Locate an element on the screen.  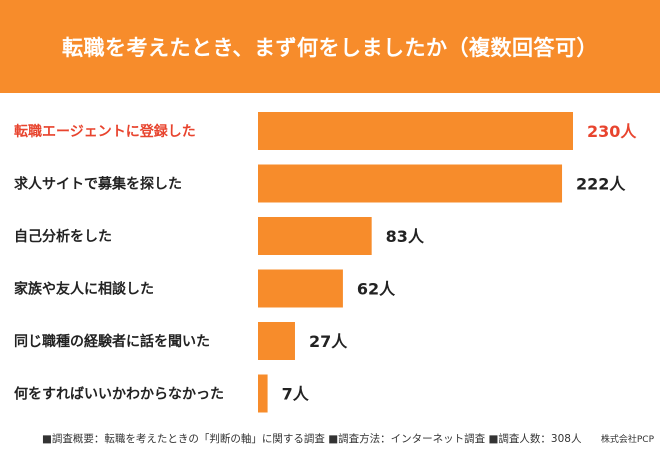
category-label: 家族や友人に相談した is located at coordinates (84, 289).